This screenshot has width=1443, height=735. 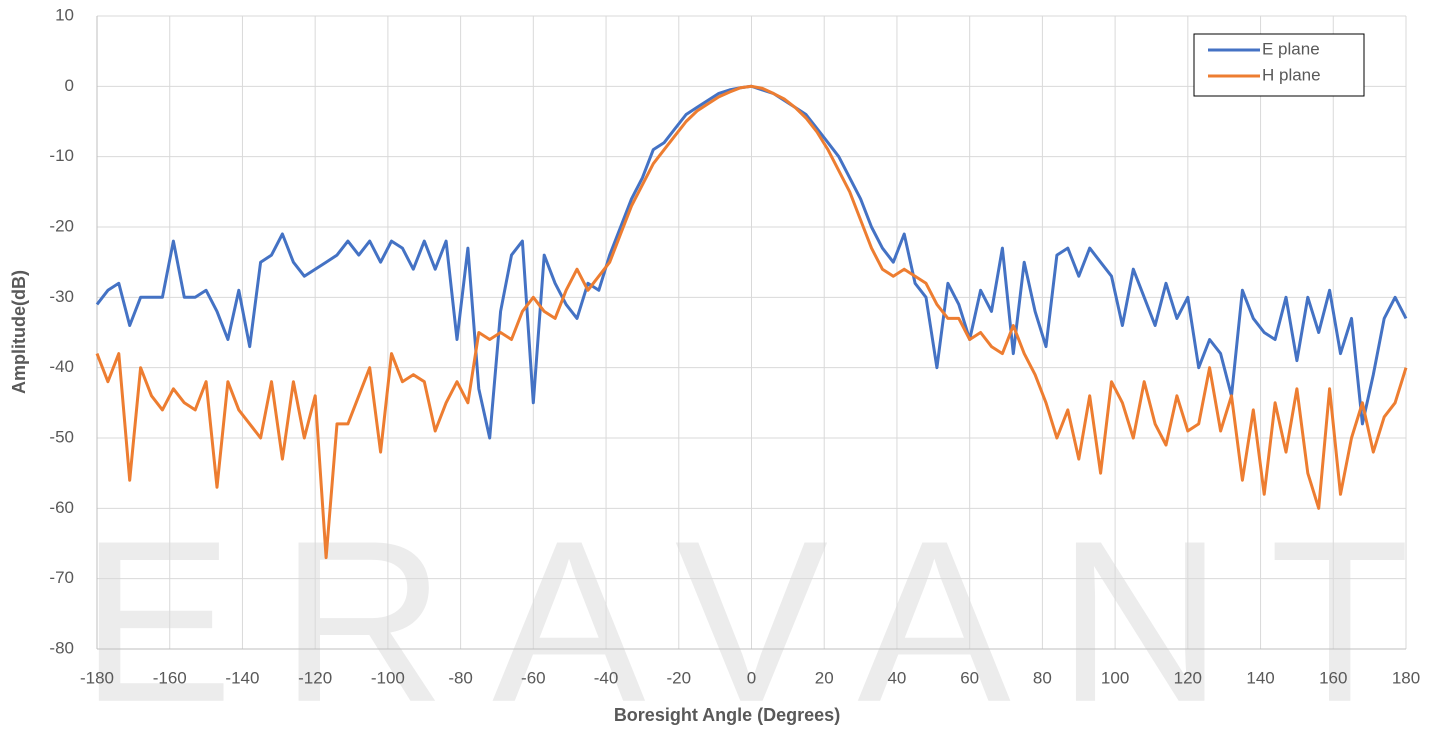 I want to click on y-tick-label: -10, so click(x=61, y=155).